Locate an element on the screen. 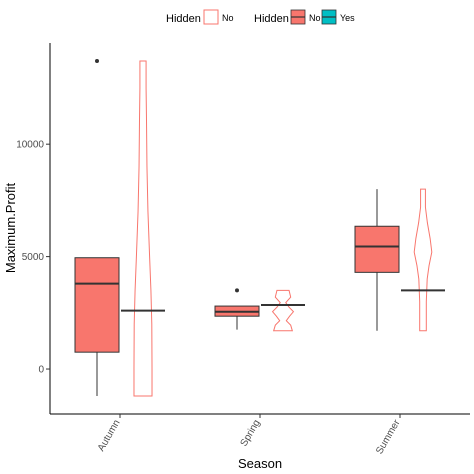 The height and width of the screenshot is (474, 474). violin-spring is located at coordinates (283, 310).